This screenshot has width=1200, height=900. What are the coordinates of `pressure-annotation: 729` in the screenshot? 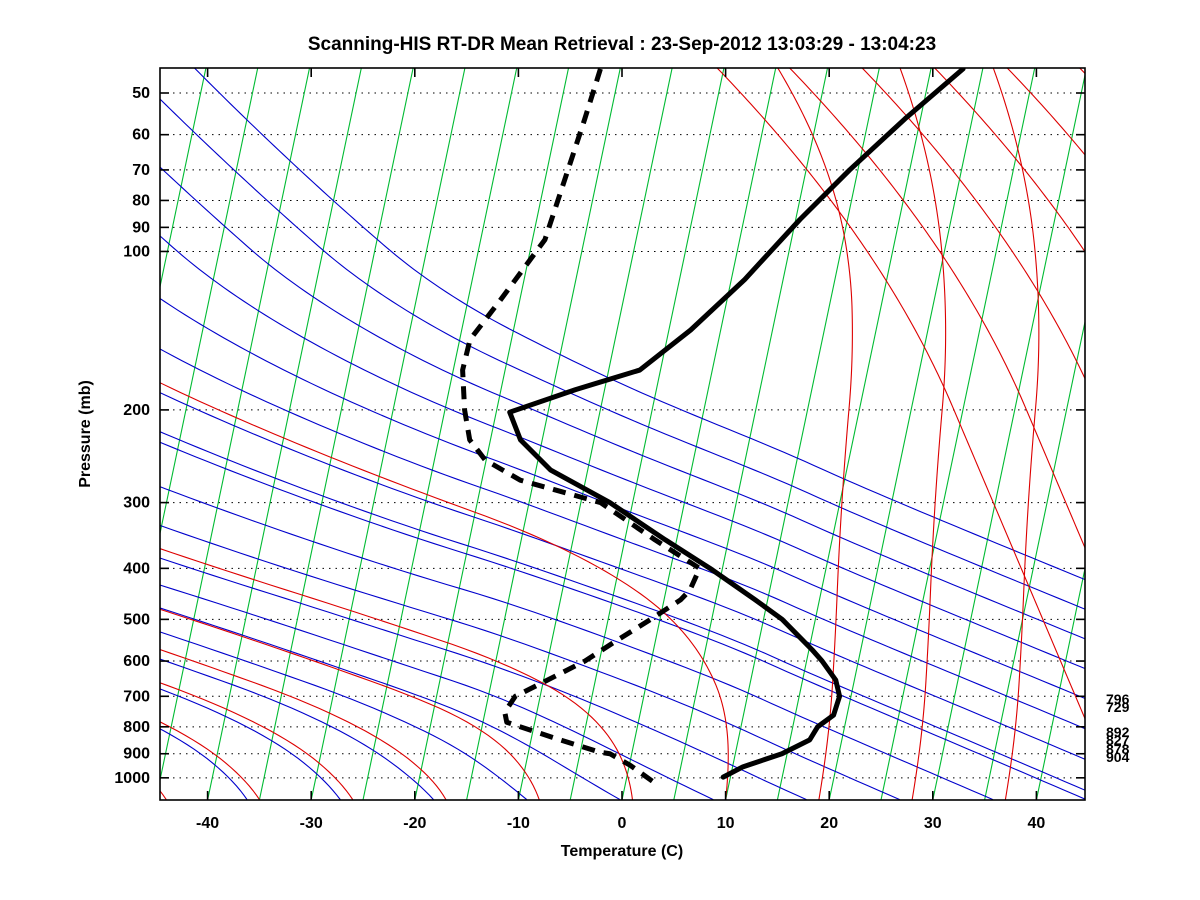 It's located at (1118, 707).